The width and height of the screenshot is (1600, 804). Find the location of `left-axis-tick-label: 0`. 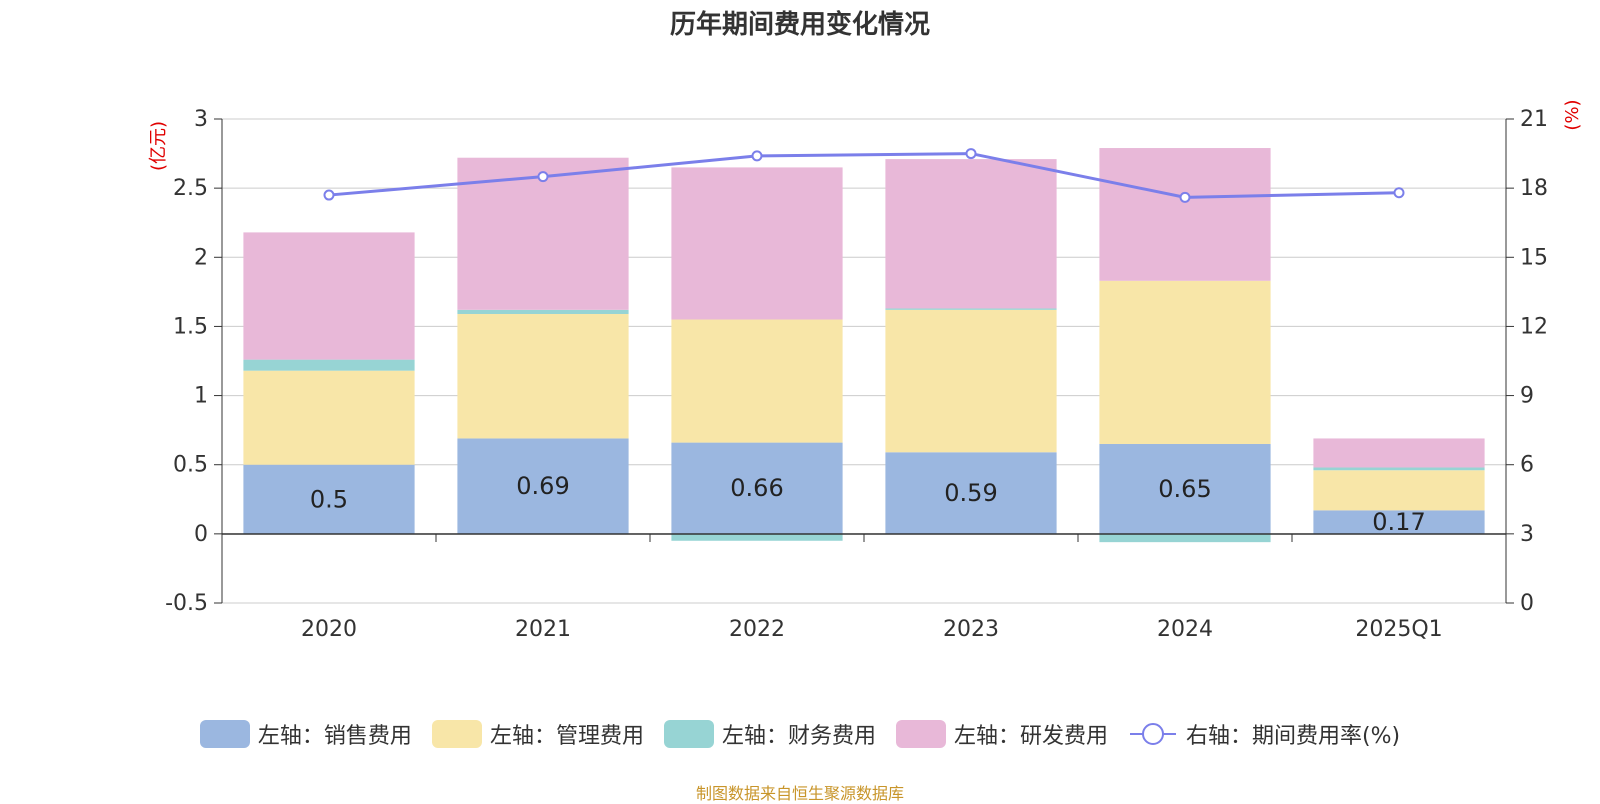

left-axis-tick-label: 0 is located at coordinates (201, 534).